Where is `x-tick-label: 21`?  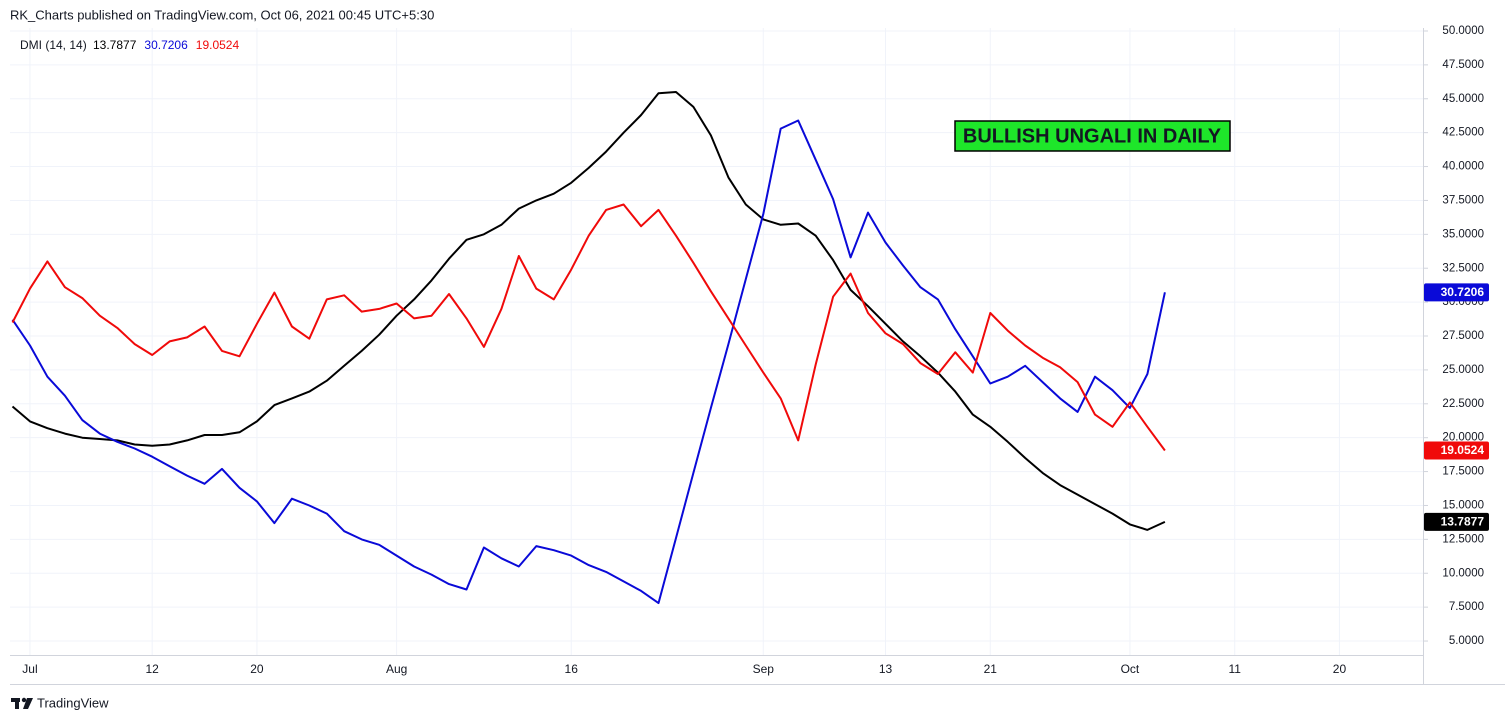 x-tick-label: 21 is located at coordinates (991, 669).